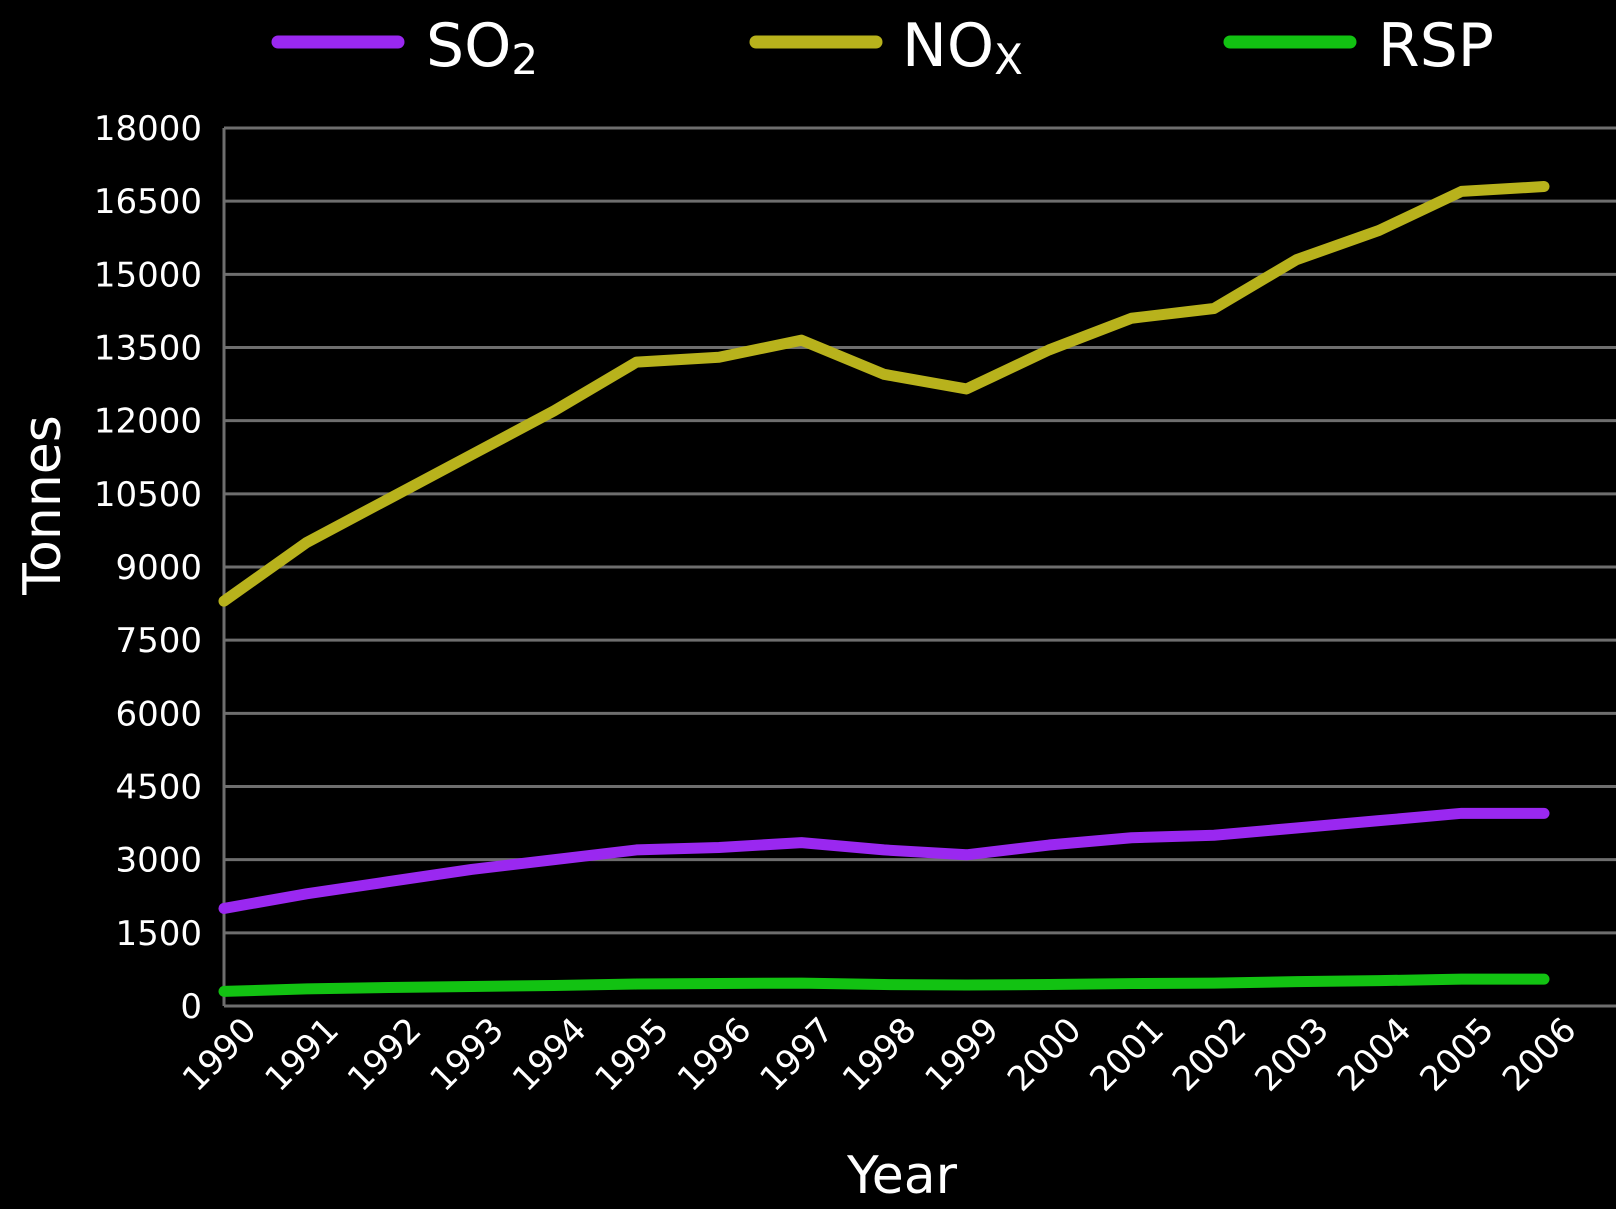 The width and height of the screenshot is (1616, 1209). What do you see at coordinates (882, 47) in the screenshot?
I see `legend: SO2 NOX RSP` at bounding box center [882, 47].